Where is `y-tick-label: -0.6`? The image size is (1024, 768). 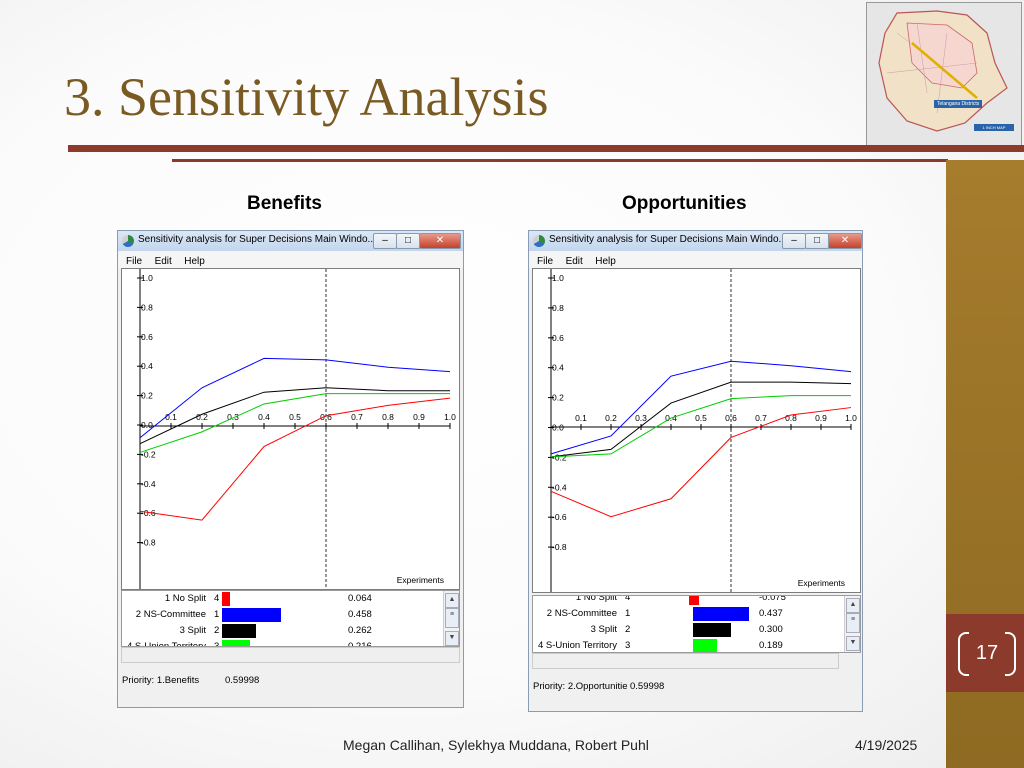 y-tick-label: -0.6 is located at coordinates (148, 513).